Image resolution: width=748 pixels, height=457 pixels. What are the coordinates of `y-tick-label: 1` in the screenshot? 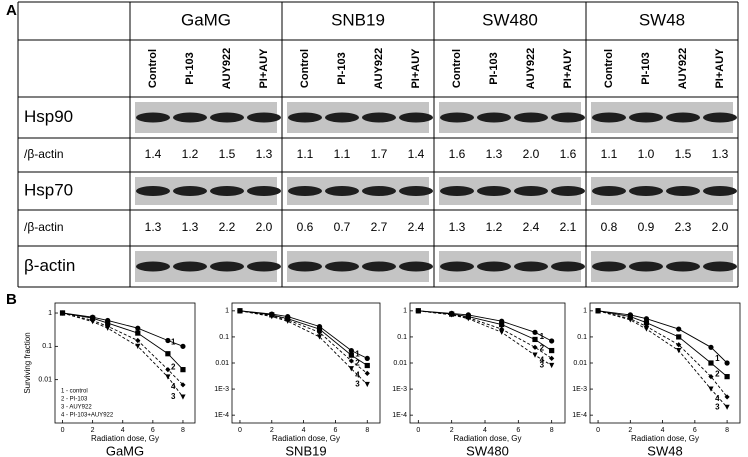 It's located at (405, 311).